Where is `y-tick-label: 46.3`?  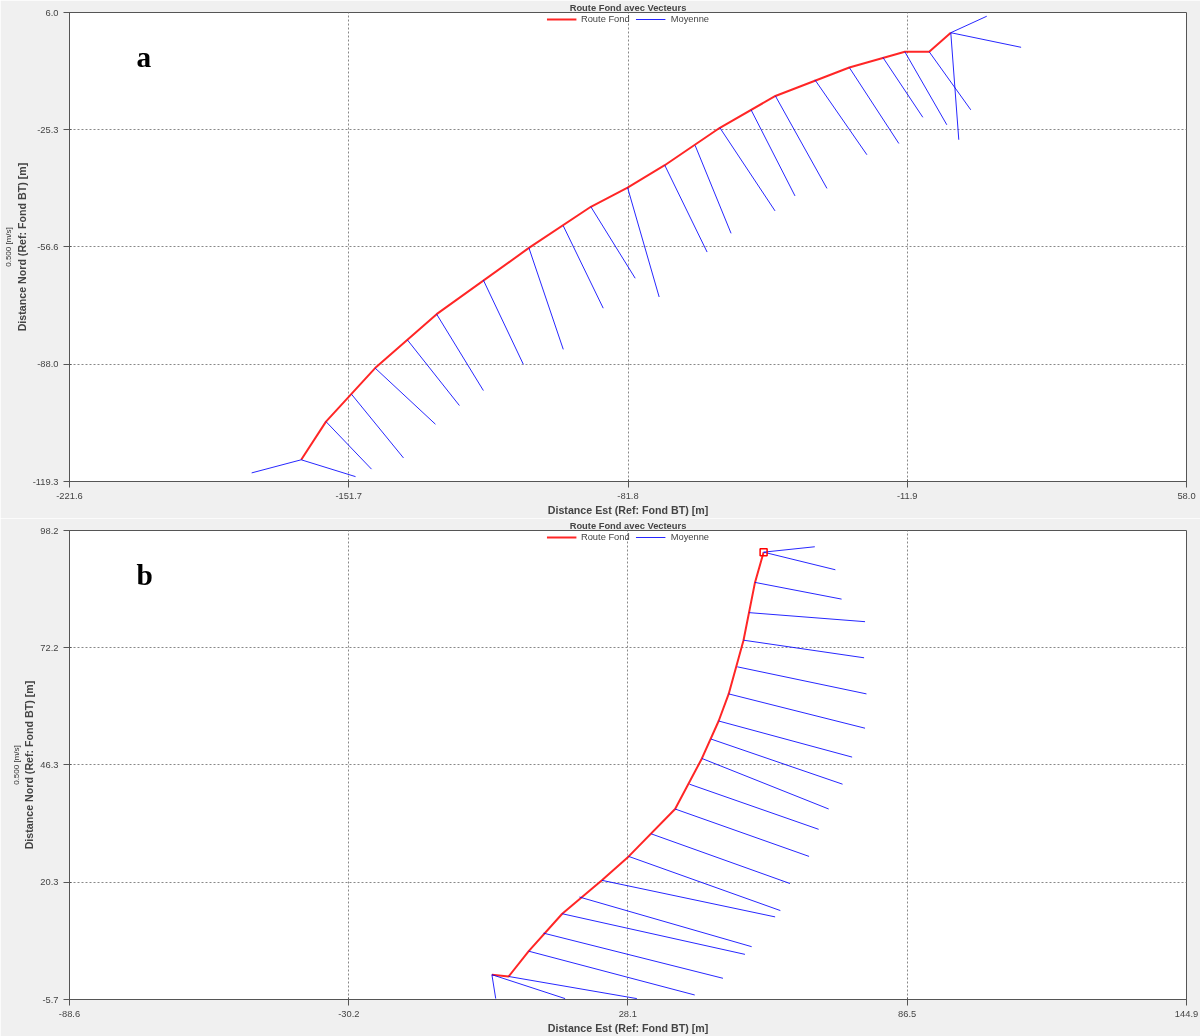 y-tick-label: 46.3 is located at coordinates (49, 764).